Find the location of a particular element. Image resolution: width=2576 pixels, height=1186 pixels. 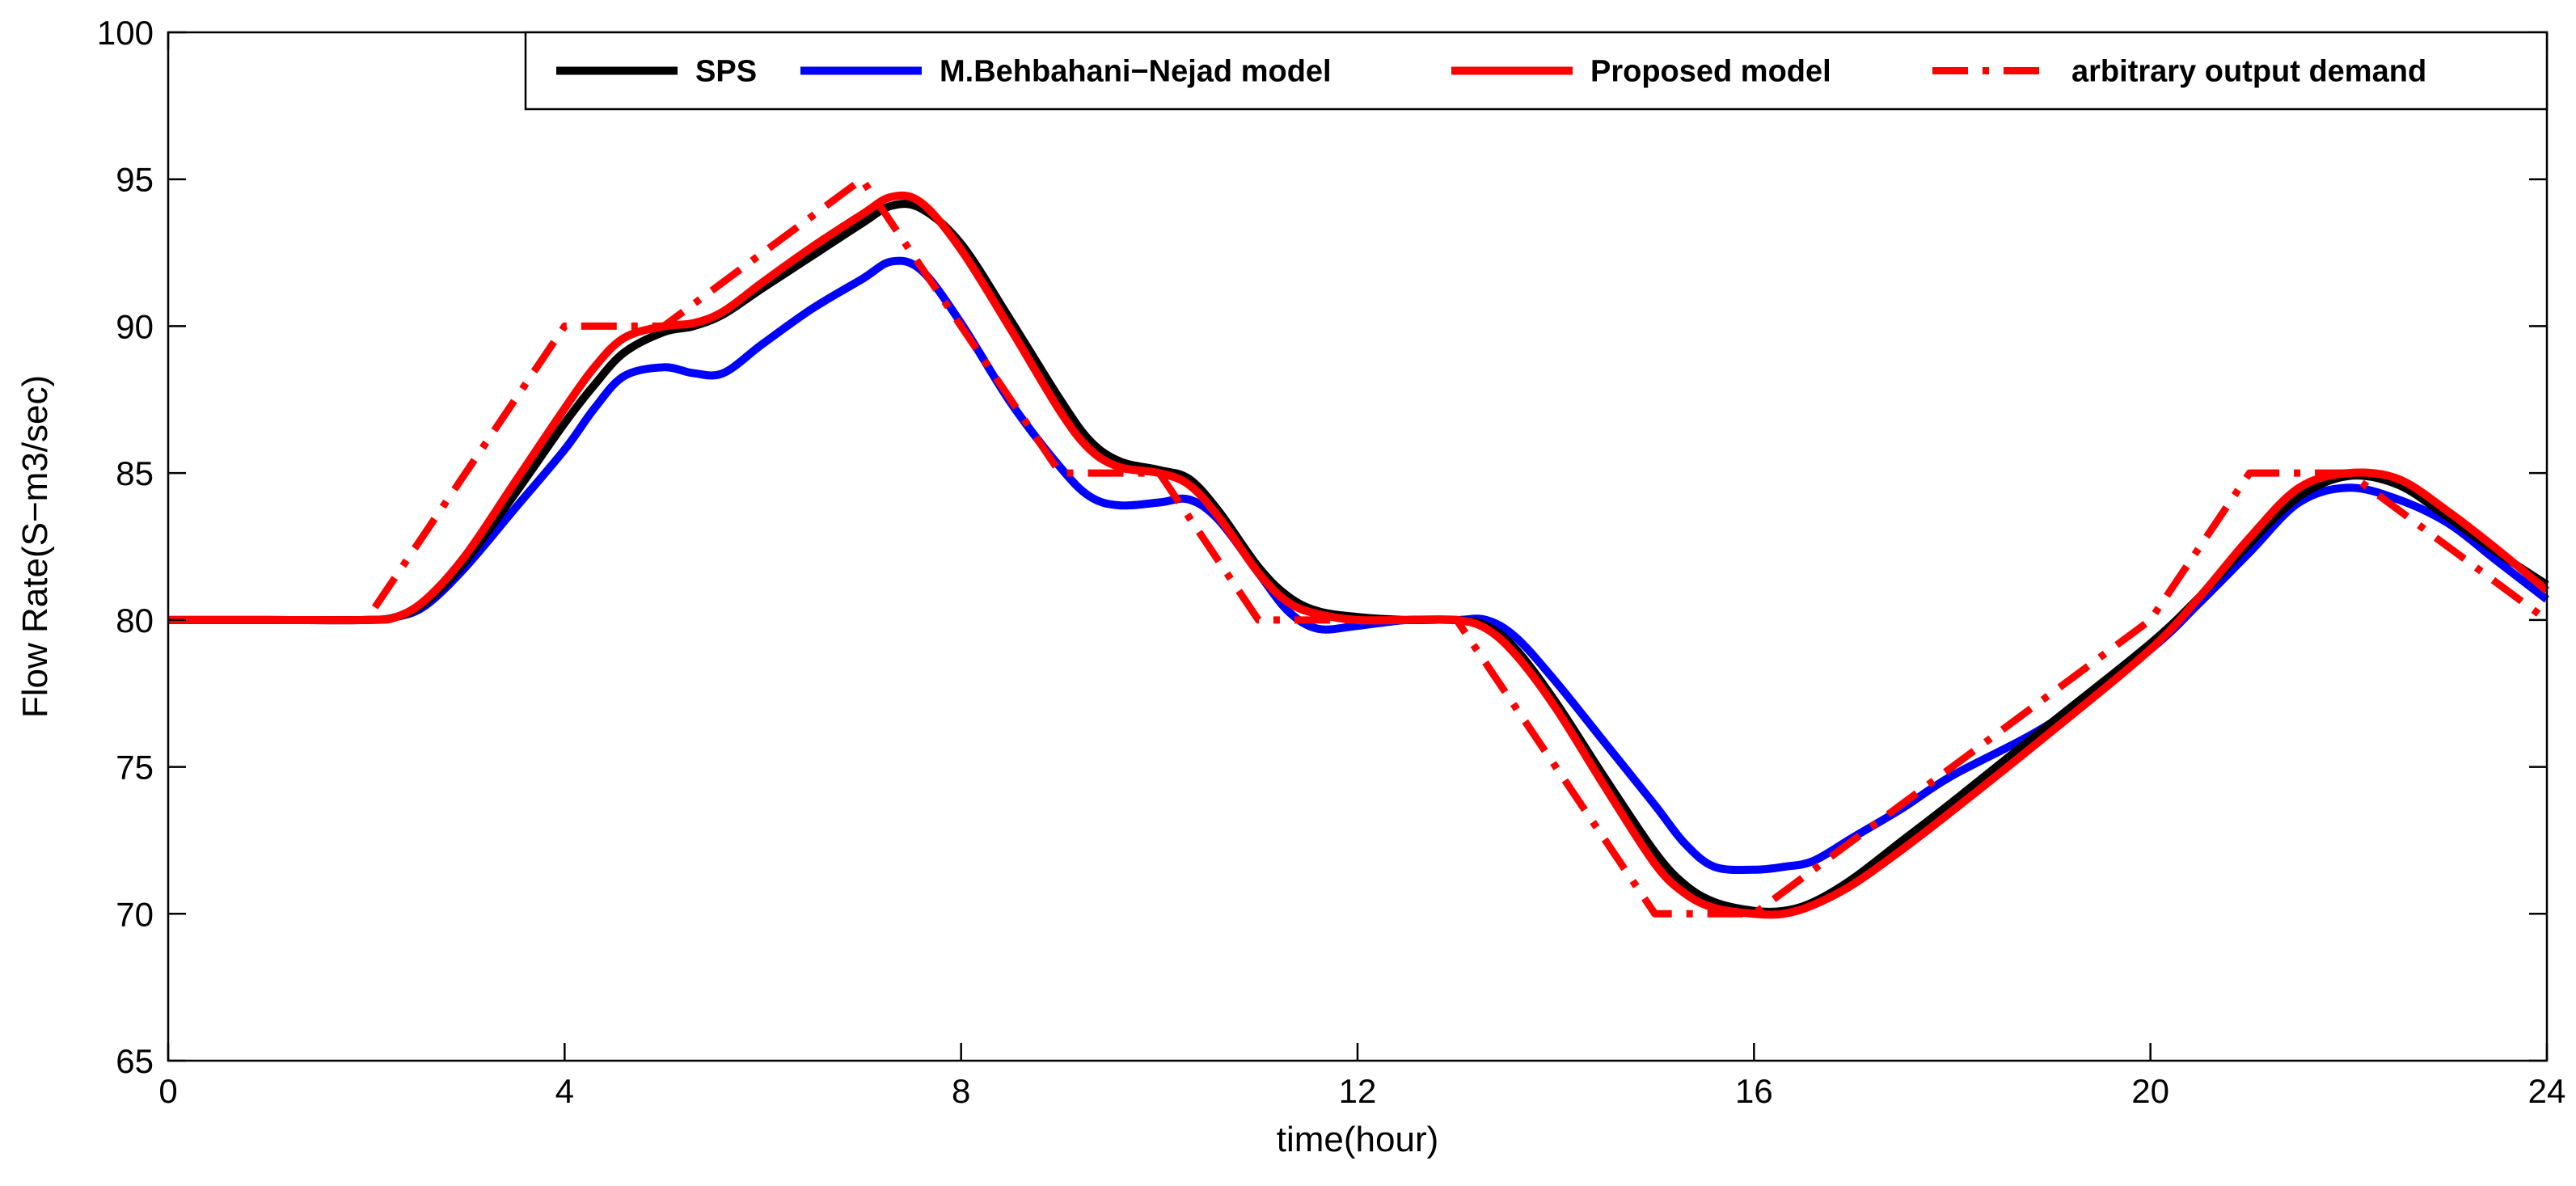

x-tick-label: 12 is located at coordinates (1358, 1091).